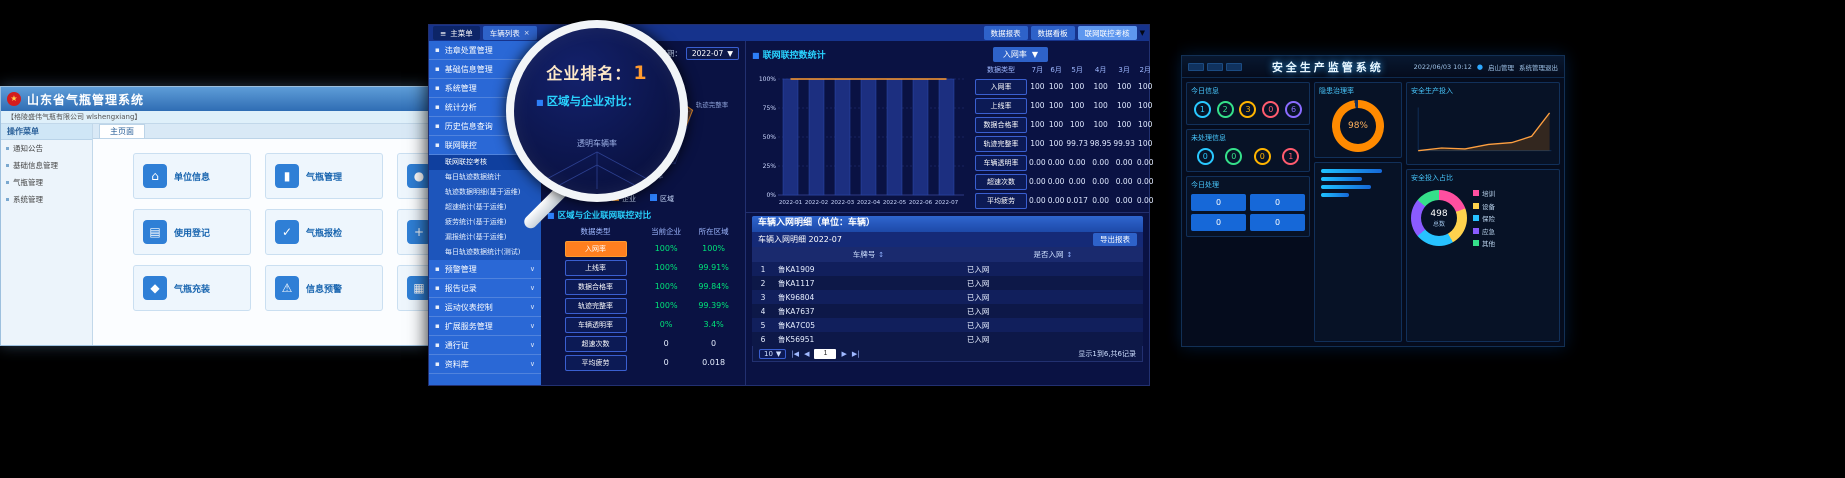 The height and width of the screenshot is (478, 1845). I want to click on gear-icon: ▪, so click(437, 88).